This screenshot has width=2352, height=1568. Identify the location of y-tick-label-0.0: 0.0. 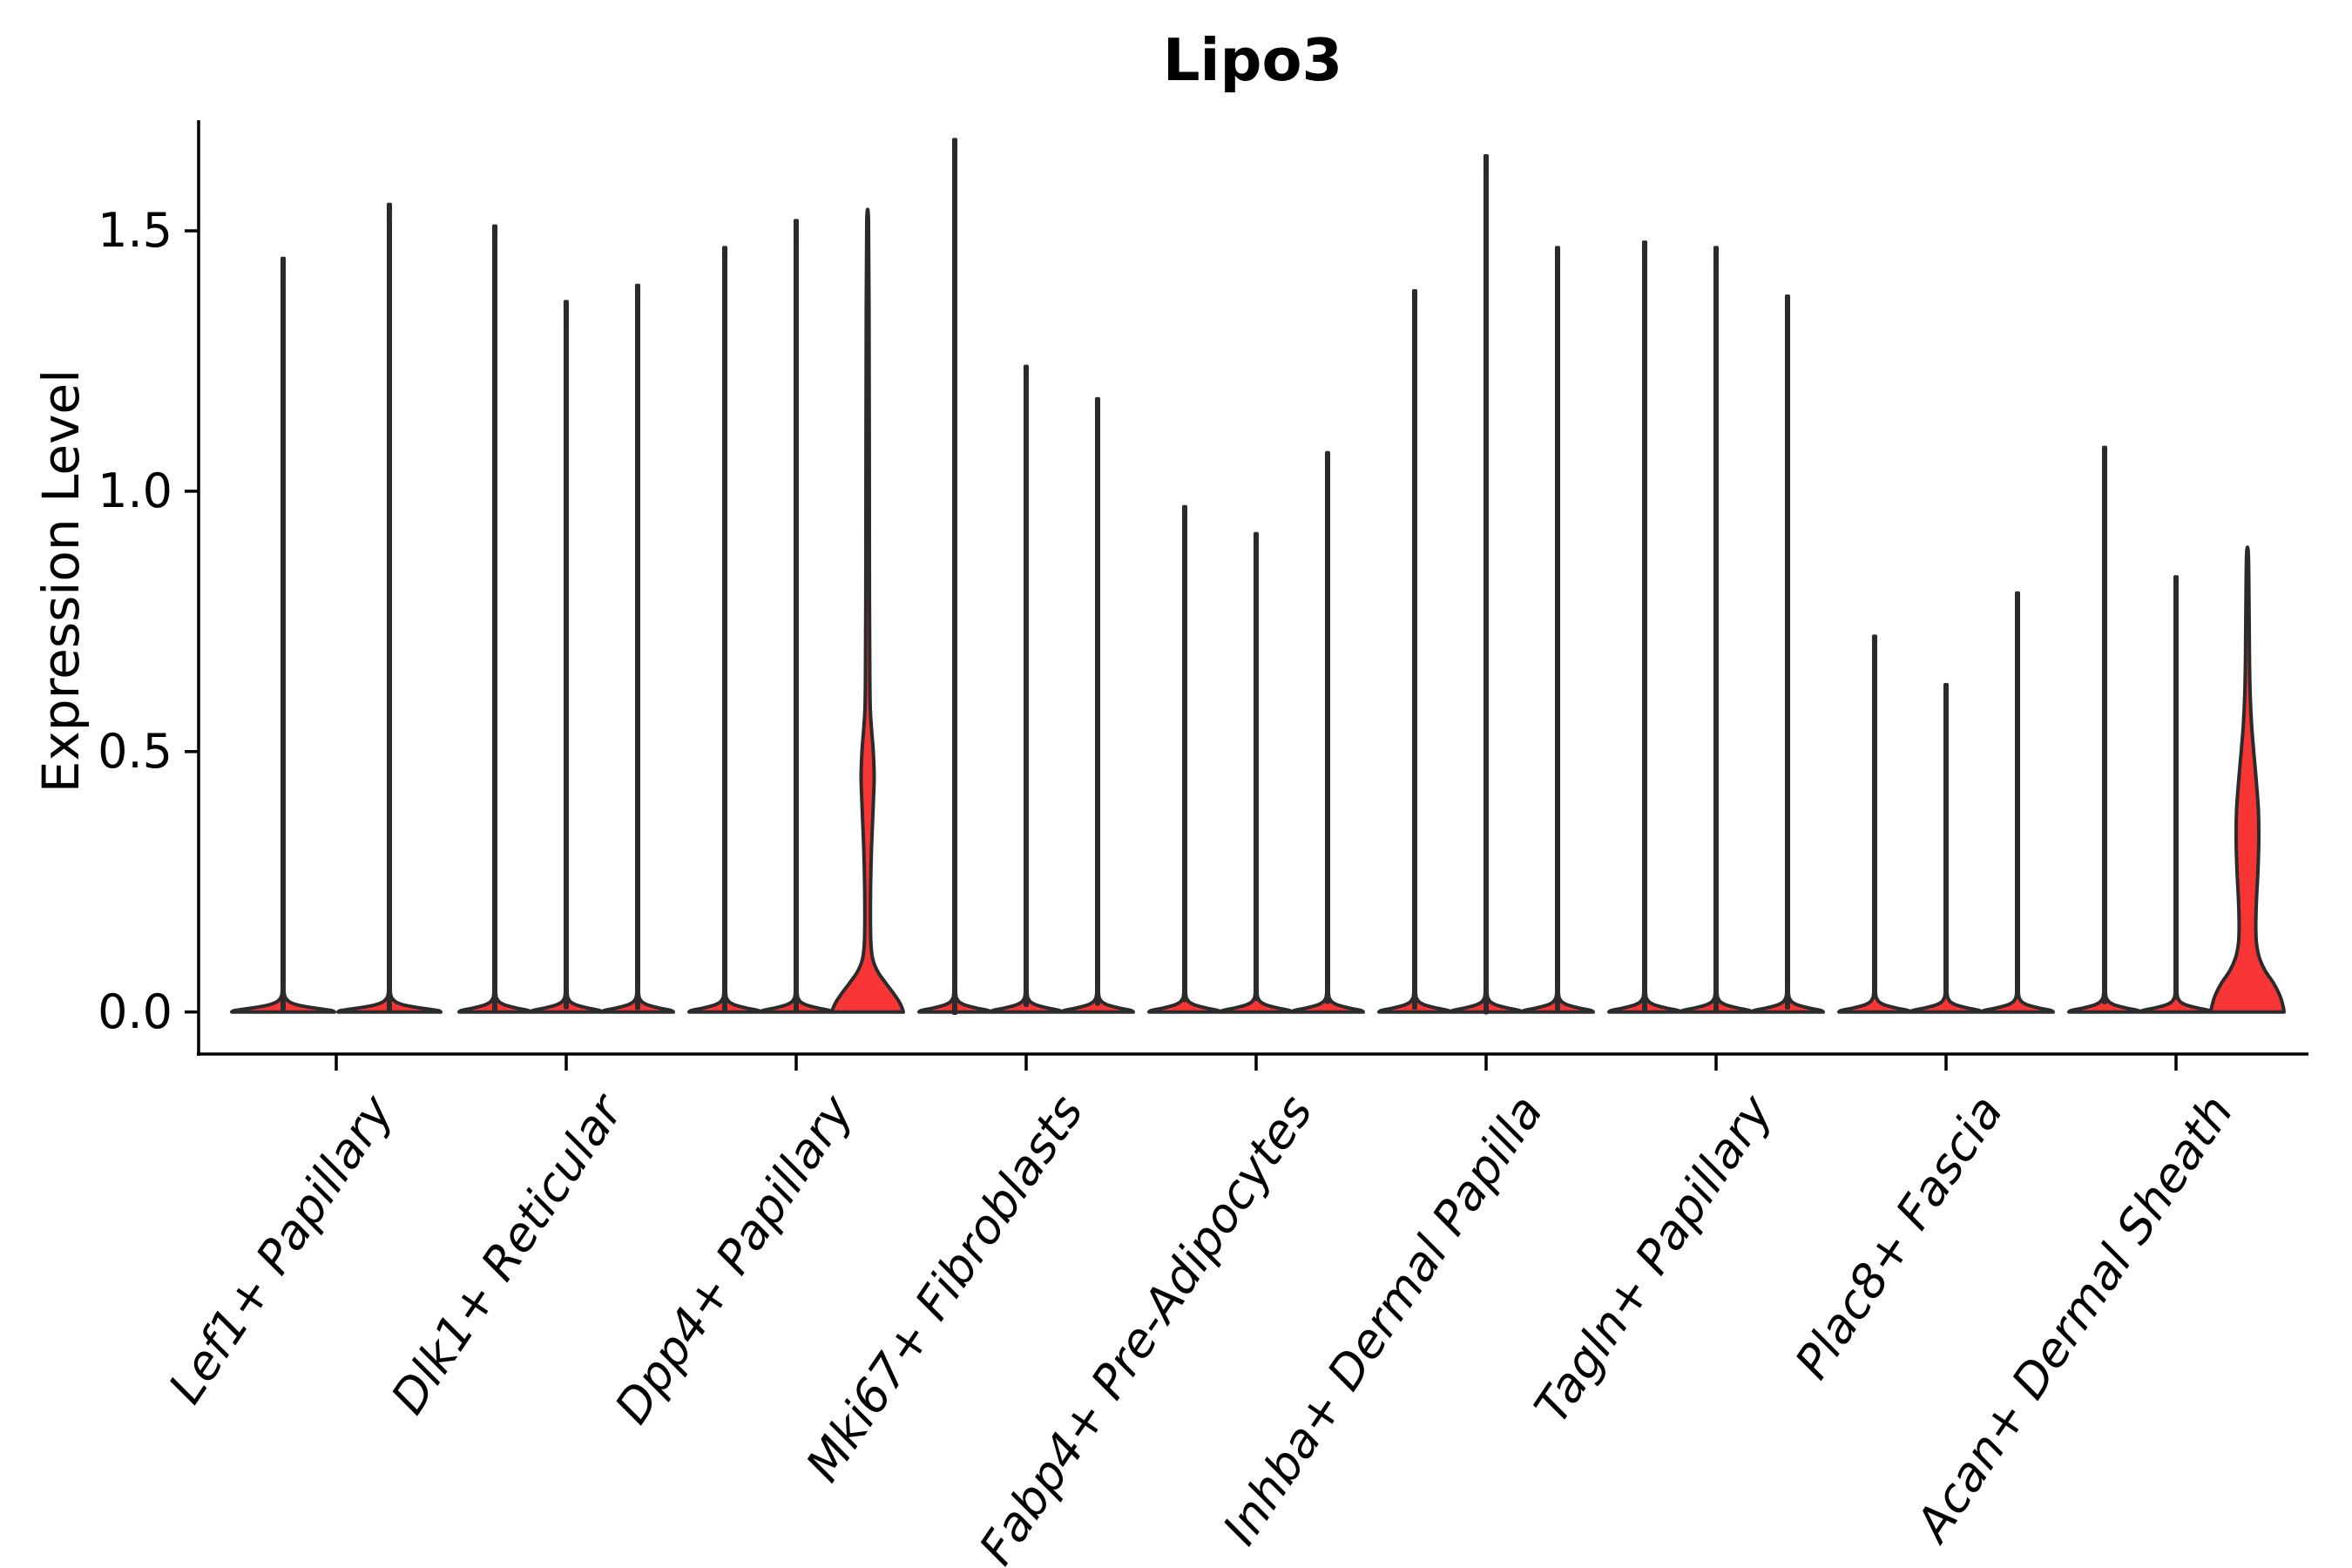
(135, 1012).